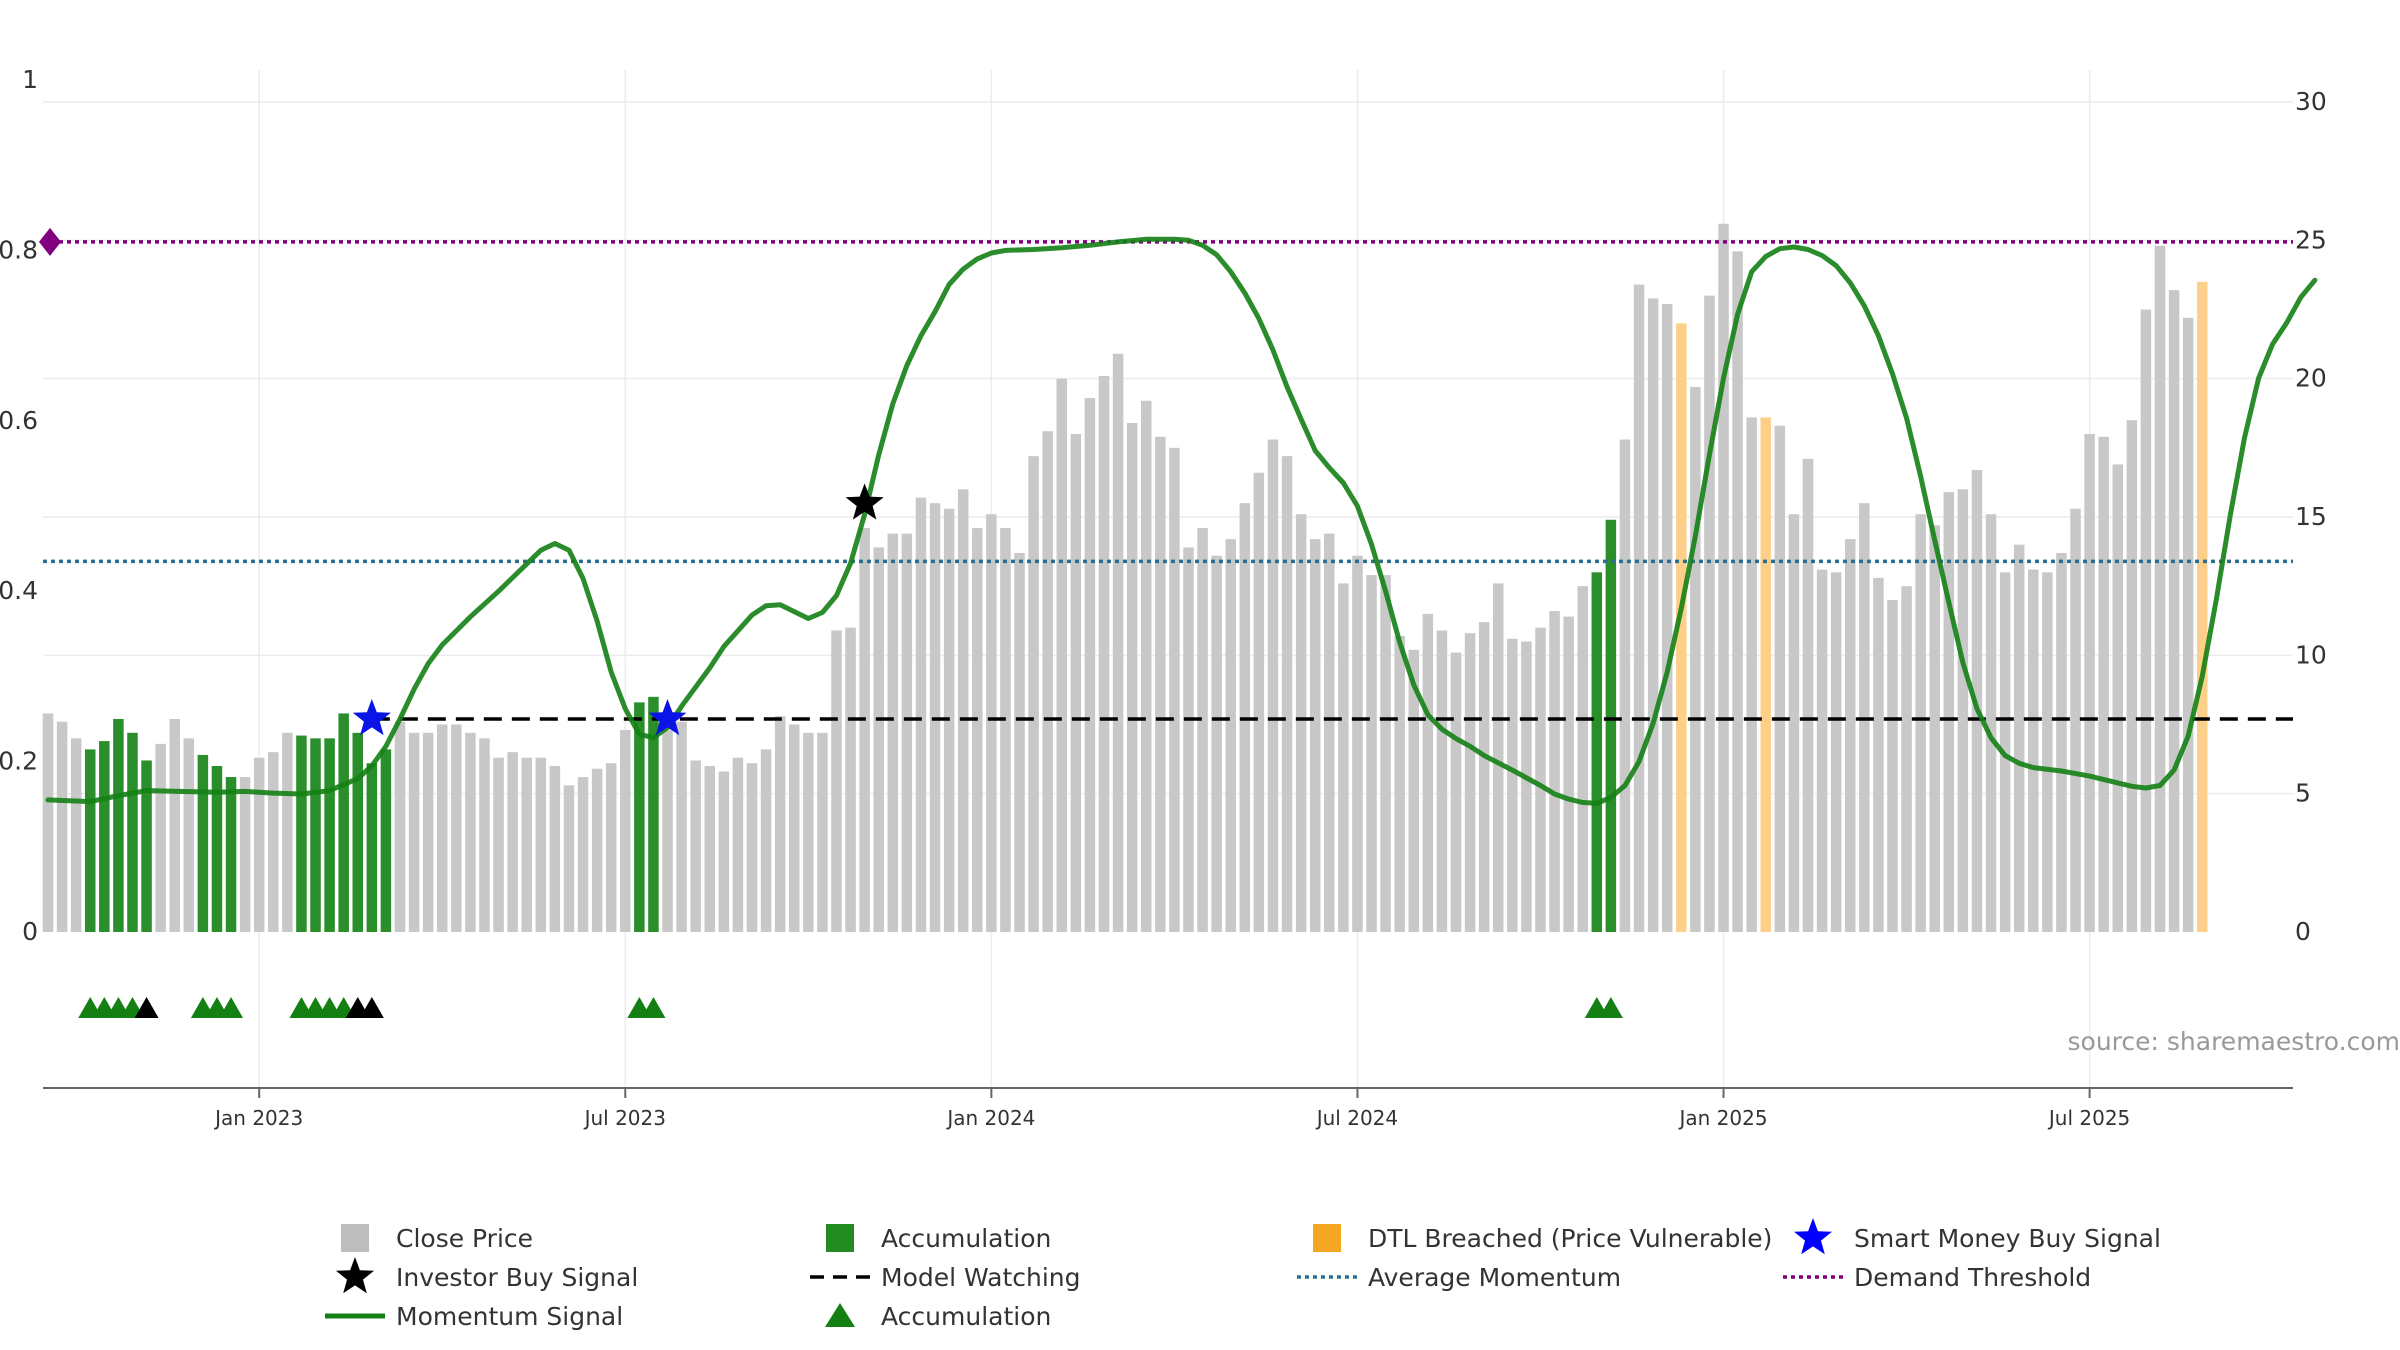  What do you see at coordinates (2303, 931) in the screenshot?
I see `right-tick-label: 0` at bounding box center [2303, 931].